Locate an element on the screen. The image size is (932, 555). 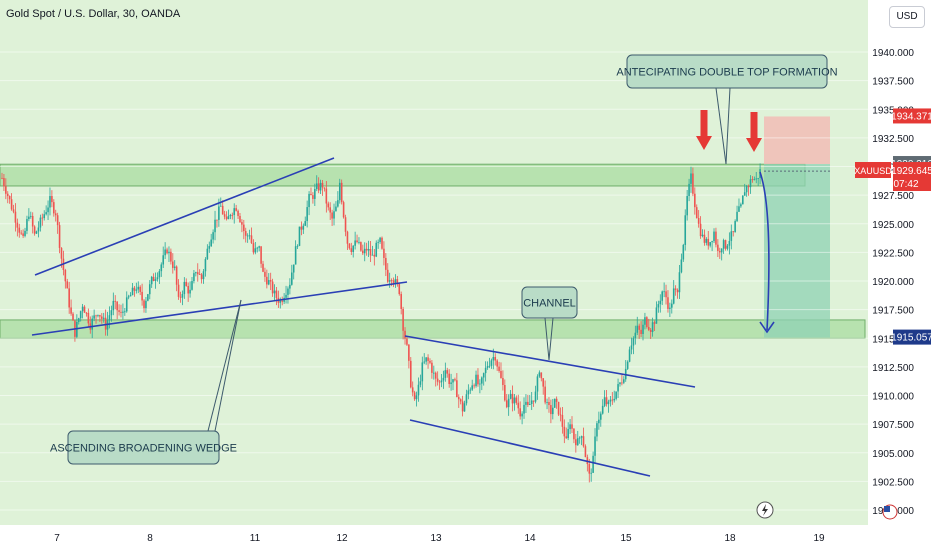
y-tick-label: 1910.000 is located at coordinates (893, 397).